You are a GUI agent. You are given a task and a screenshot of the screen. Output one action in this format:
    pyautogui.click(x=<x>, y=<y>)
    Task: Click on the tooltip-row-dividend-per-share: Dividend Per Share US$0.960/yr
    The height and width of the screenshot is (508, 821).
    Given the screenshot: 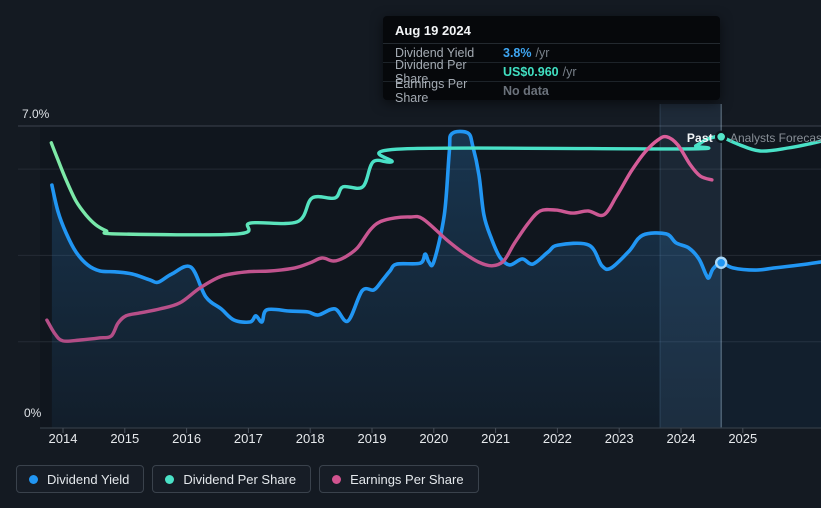 What is the action you would take?
    pyautogui.click(x=551, y=72)
    